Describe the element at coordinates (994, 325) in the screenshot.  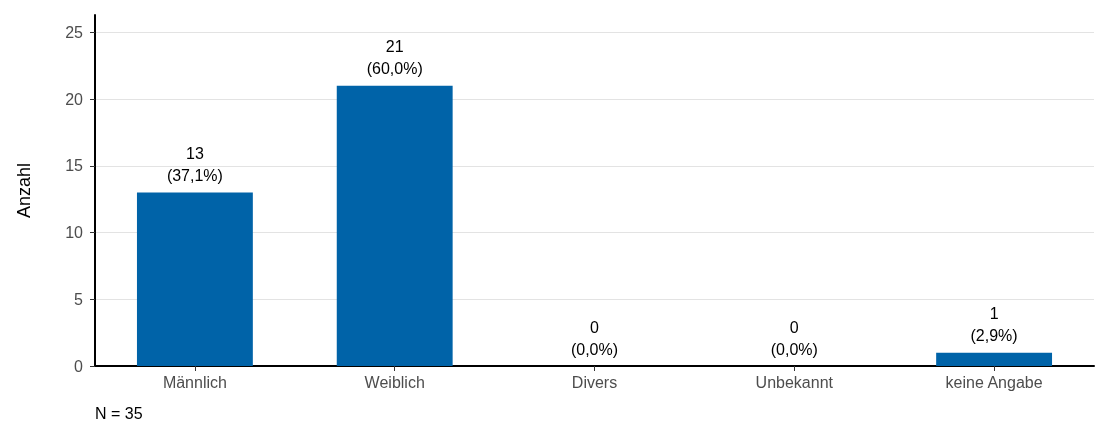
I see `data-label: 1 (2,9%)` at that location.